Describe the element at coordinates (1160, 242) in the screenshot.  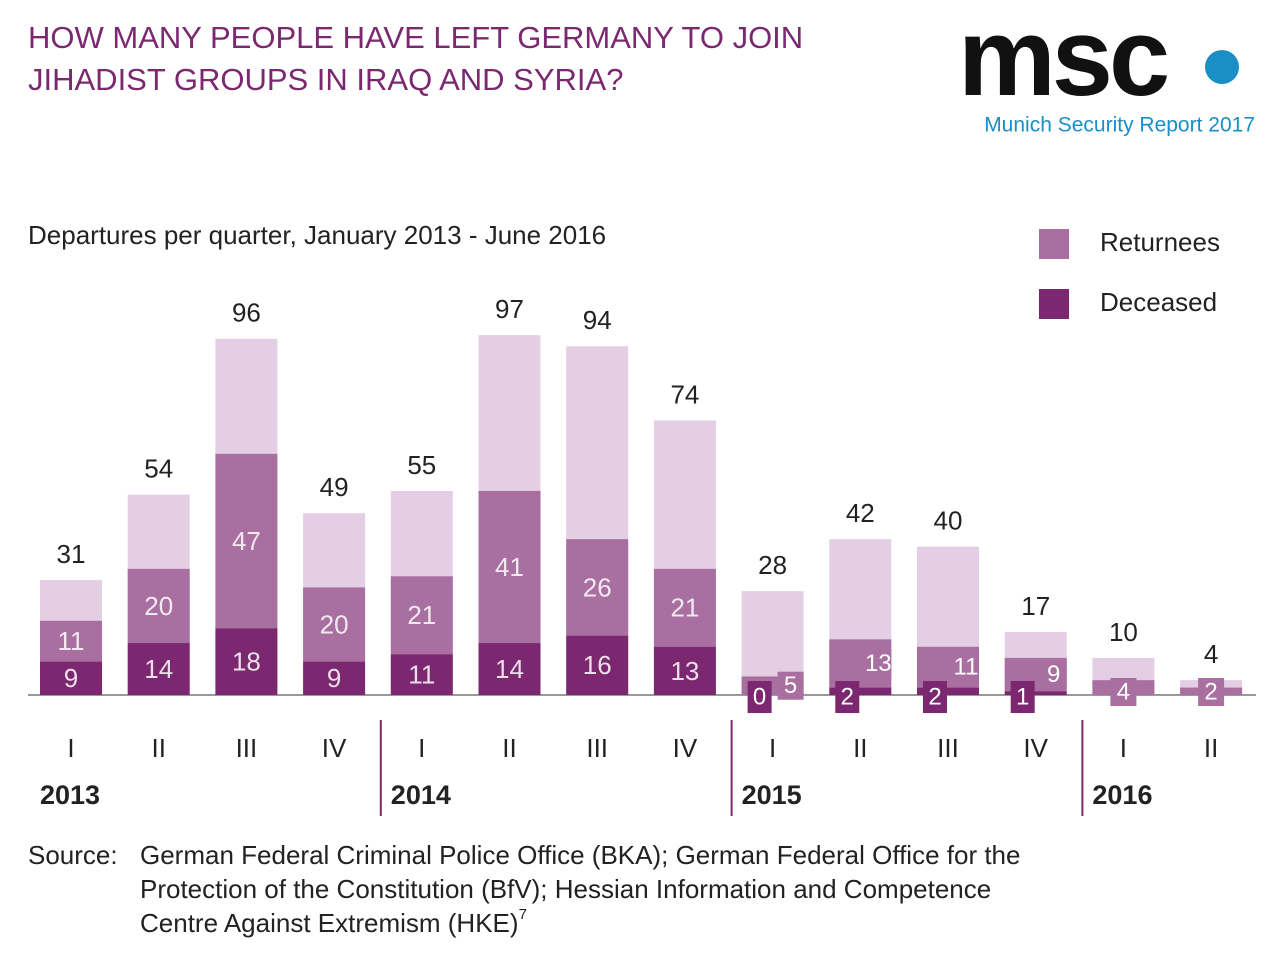
I see `legend-label: Returnees` at that location.